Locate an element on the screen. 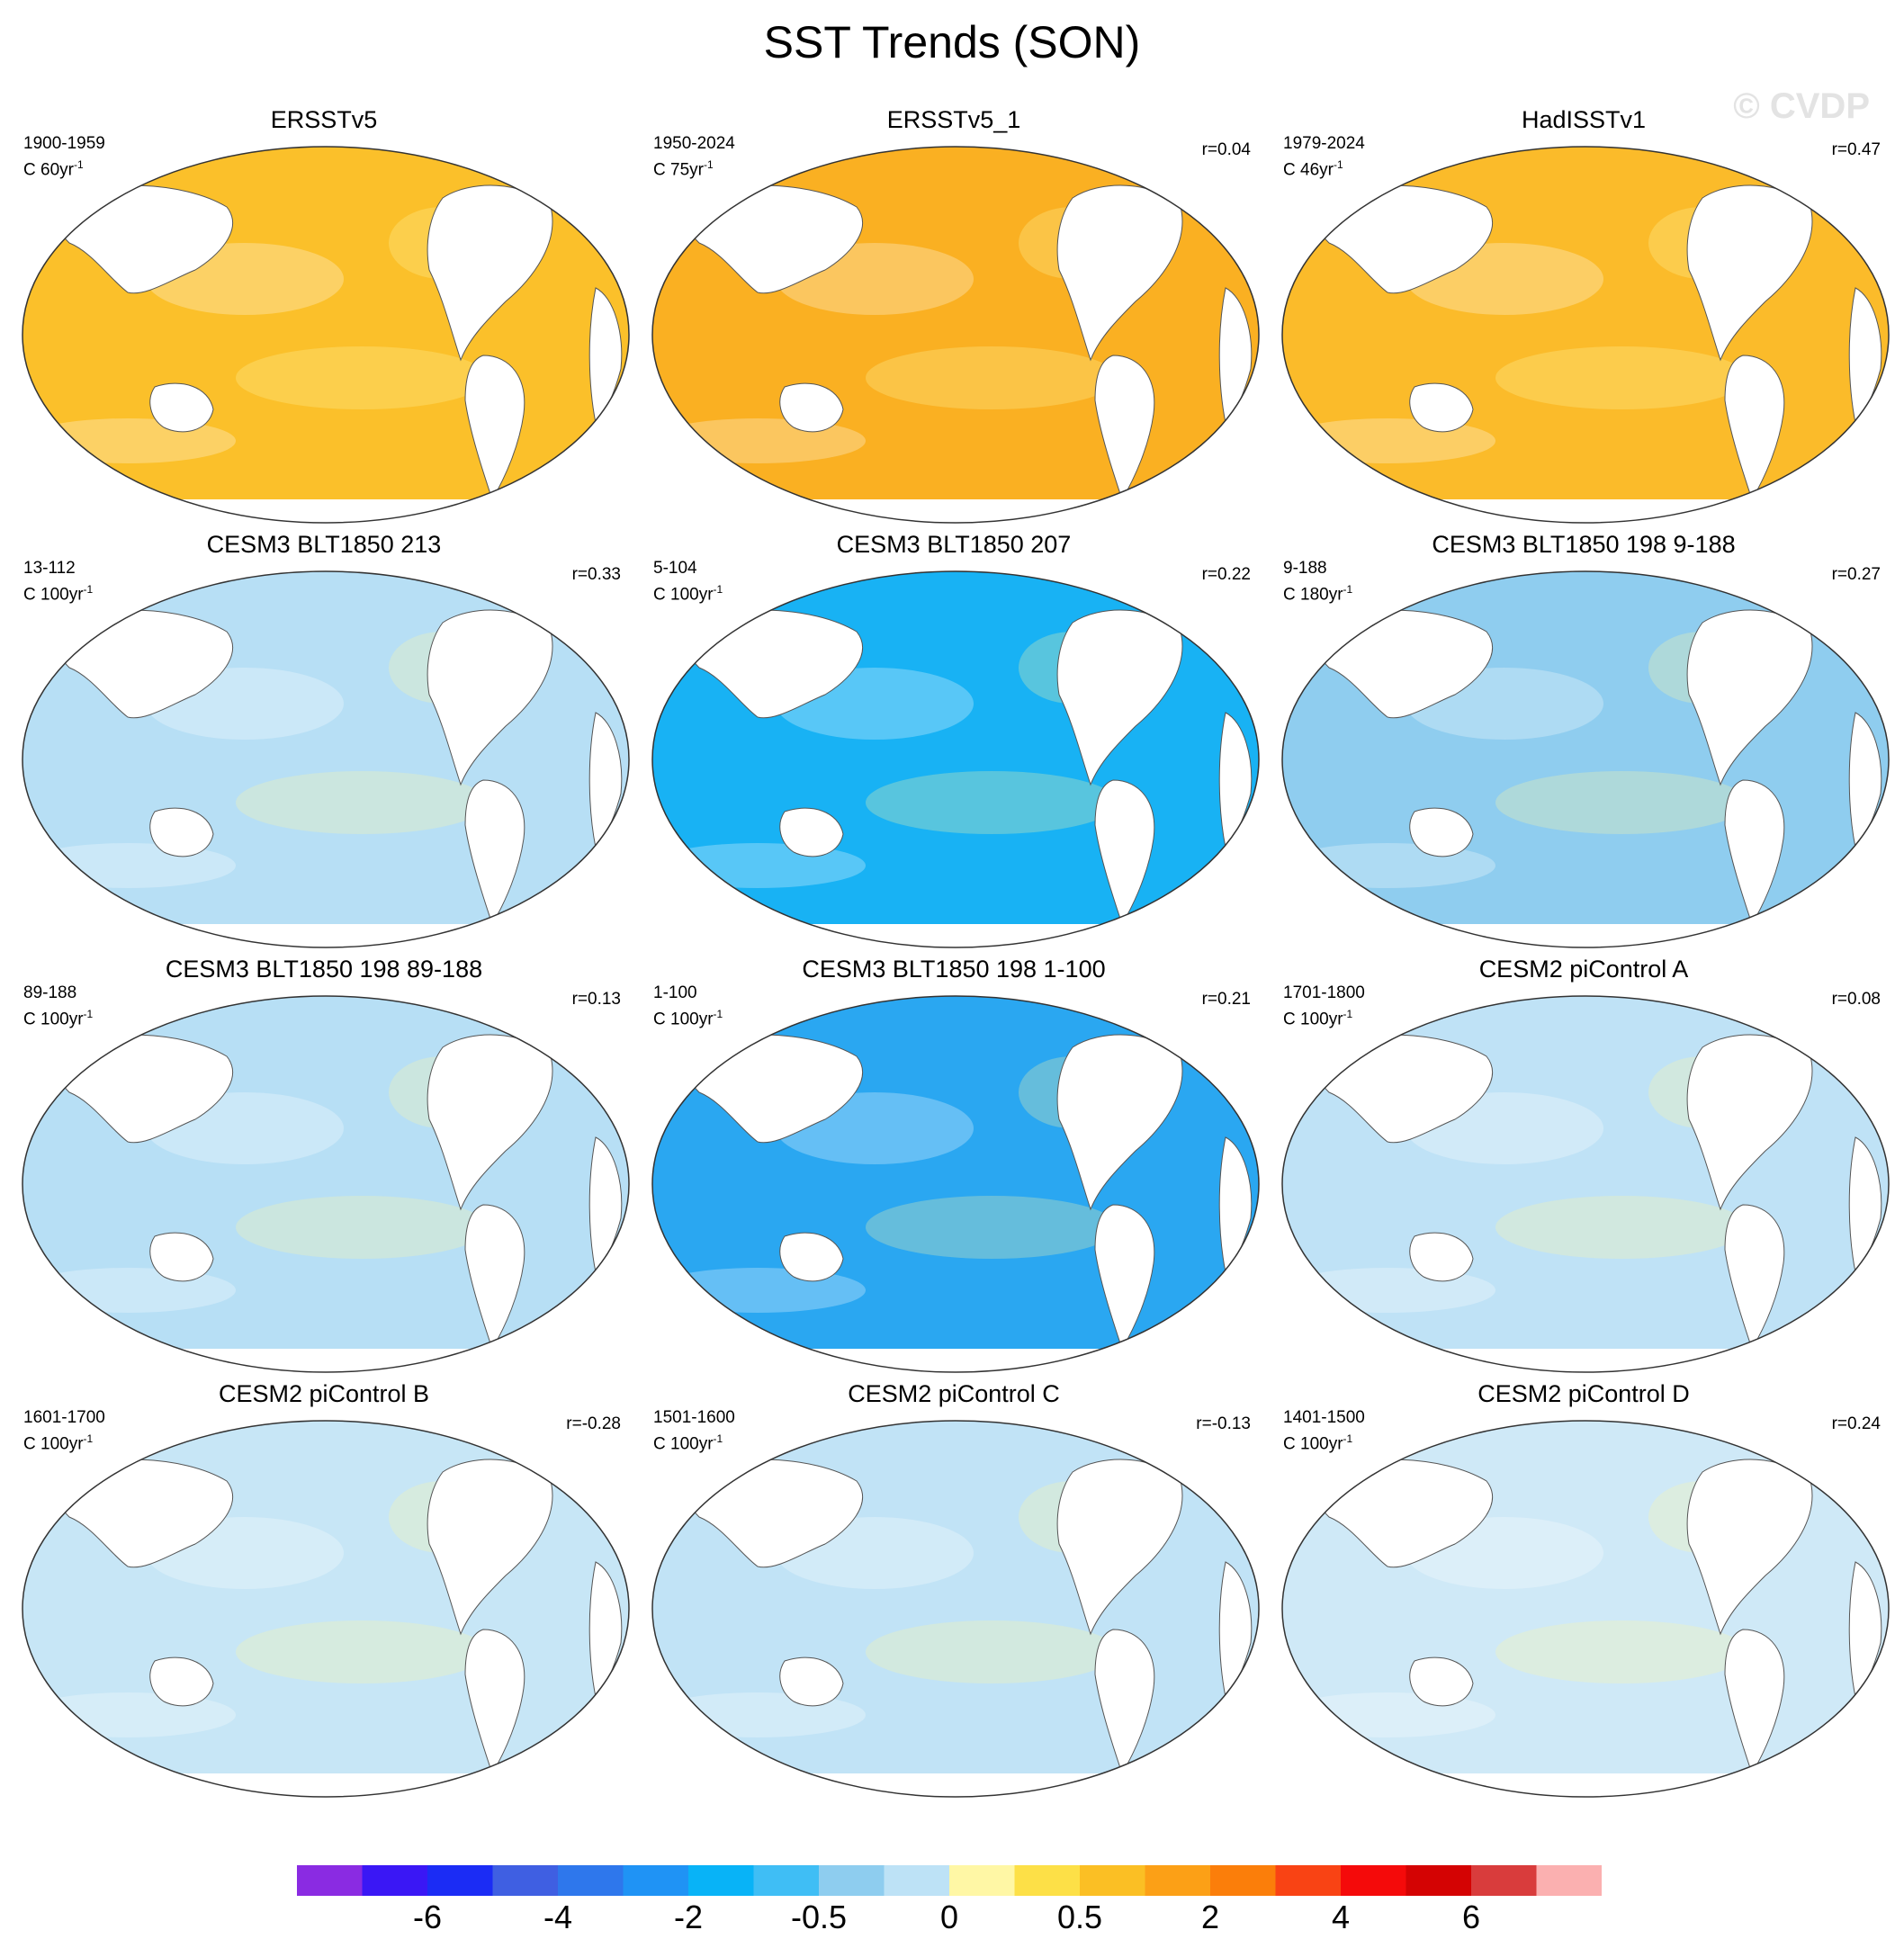  figure-title: SST Trends (SON) is located at coordinates (952, 42).